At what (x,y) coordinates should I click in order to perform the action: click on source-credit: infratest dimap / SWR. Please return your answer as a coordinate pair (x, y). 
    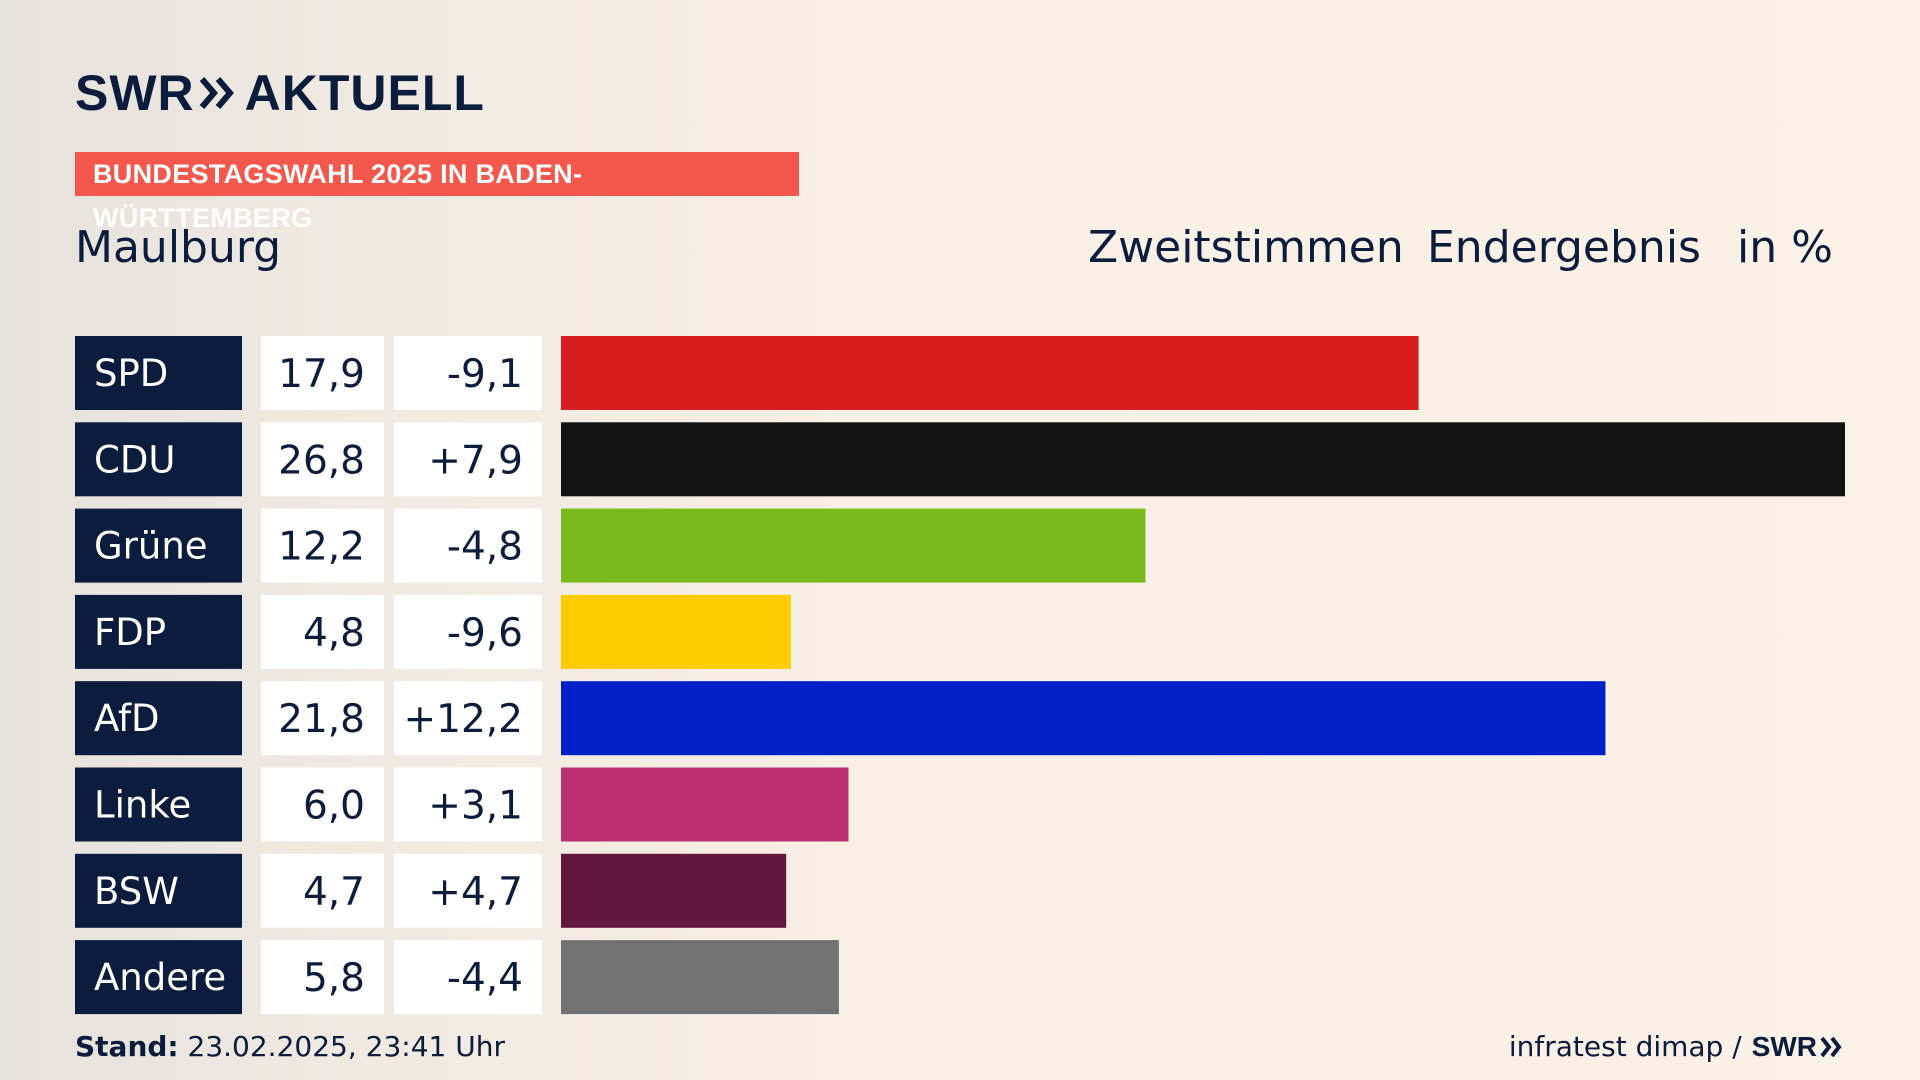
    Looking at the image, I should click on (1676, 1046).